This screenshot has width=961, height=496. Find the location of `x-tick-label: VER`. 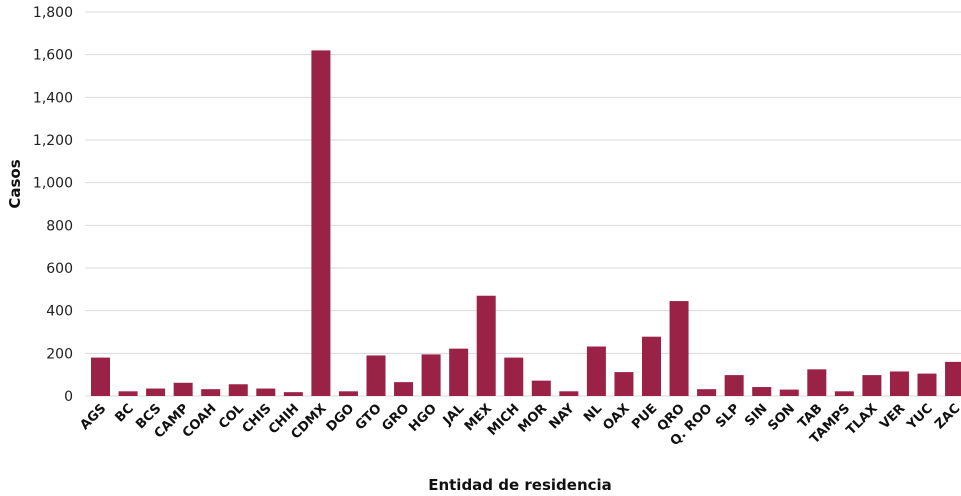

x-tick-label: VER is located at coordinates (892, 416).